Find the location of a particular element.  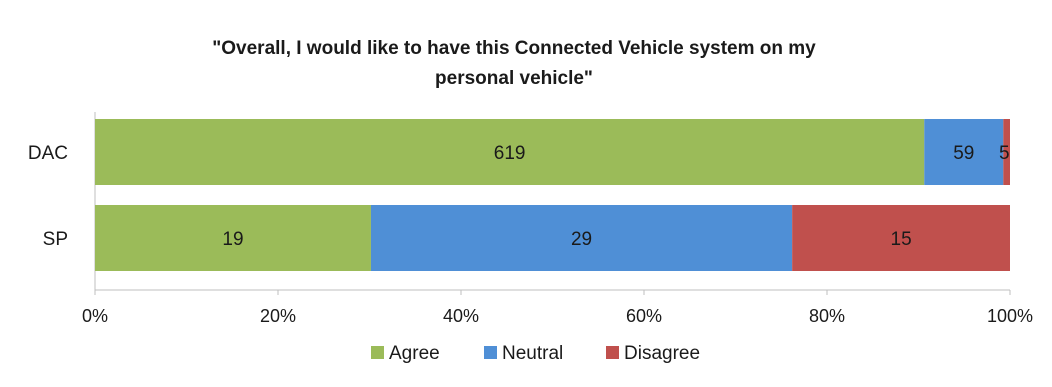

chart-title-line: personal vehicle" is located at coordinates (514, 78).